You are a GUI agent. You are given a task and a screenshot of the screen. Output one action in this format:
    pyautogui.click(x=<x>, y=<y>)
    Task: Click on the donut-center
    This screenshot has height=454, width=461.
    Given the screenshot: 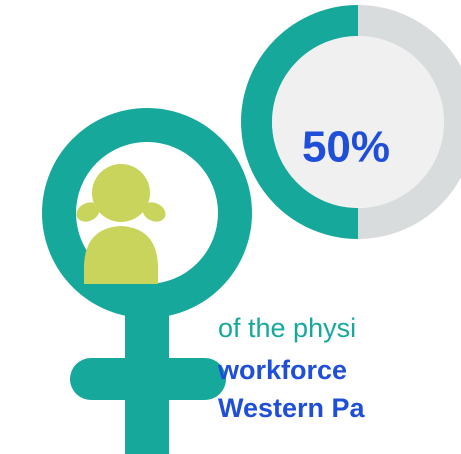 What is the action you would take?
    pyautogui.click(x=358, y=122)
    